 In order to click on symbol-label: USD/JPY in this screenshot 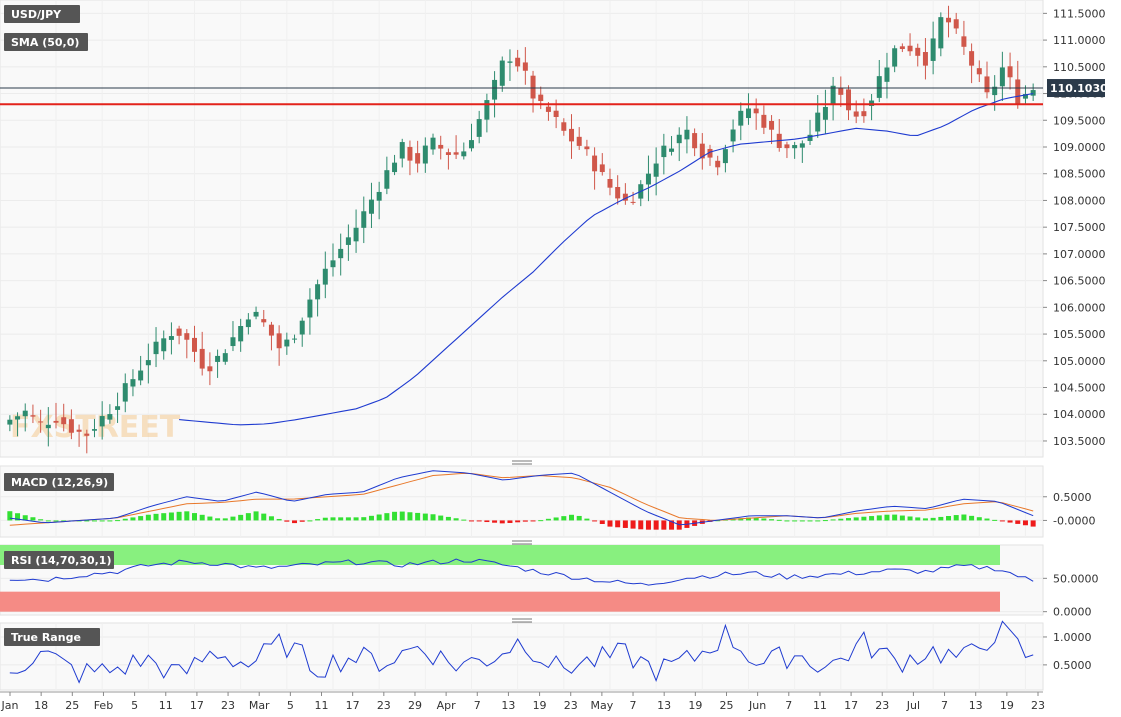, I will do `click(36, 14)`.